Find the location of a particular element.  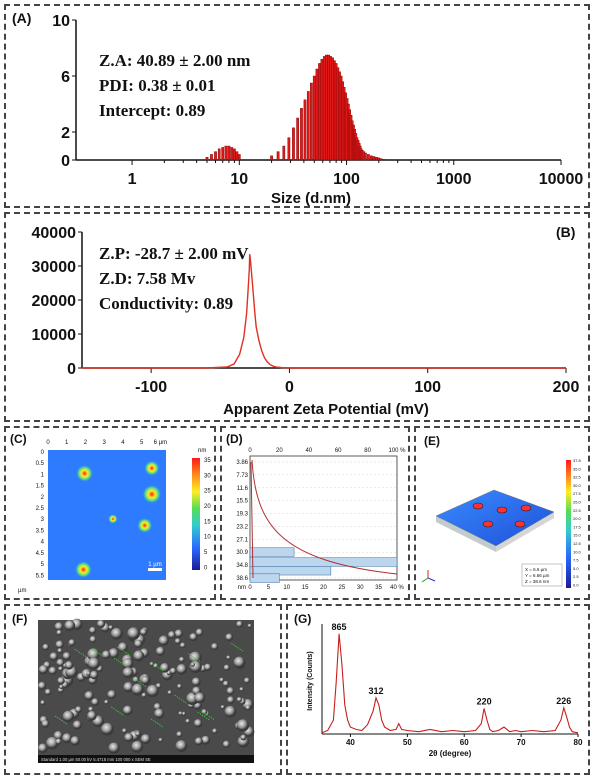

peak-label: 220 is located at coordinates (484, 702).